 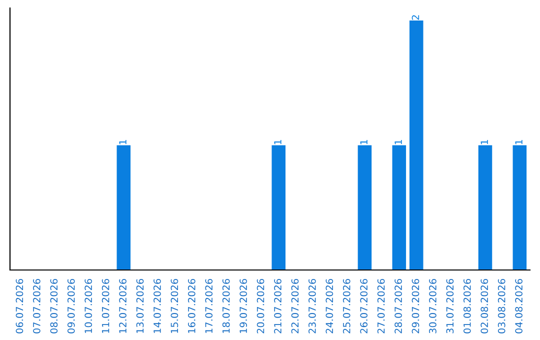 What do you see at coordinates (71, 306) in the screenshot?
I see `x-tick-label: 09.07.2026` at bounding box center [71, 306].